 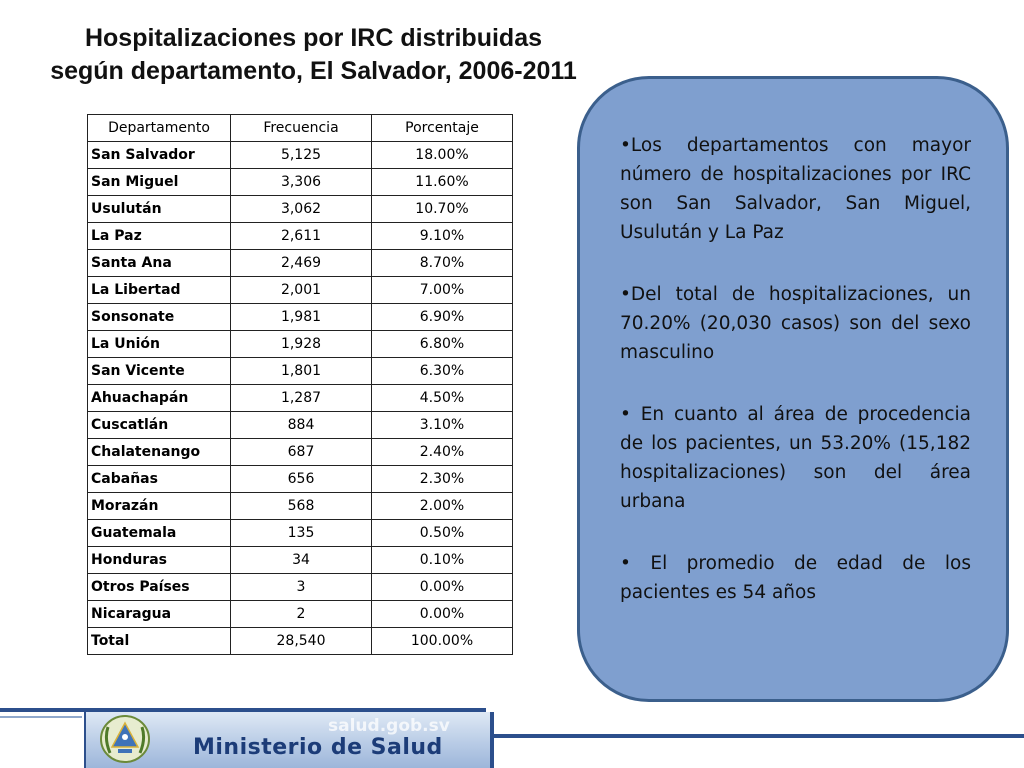 I want to click on frequency-cell: 687, so click(x=301, y=452).